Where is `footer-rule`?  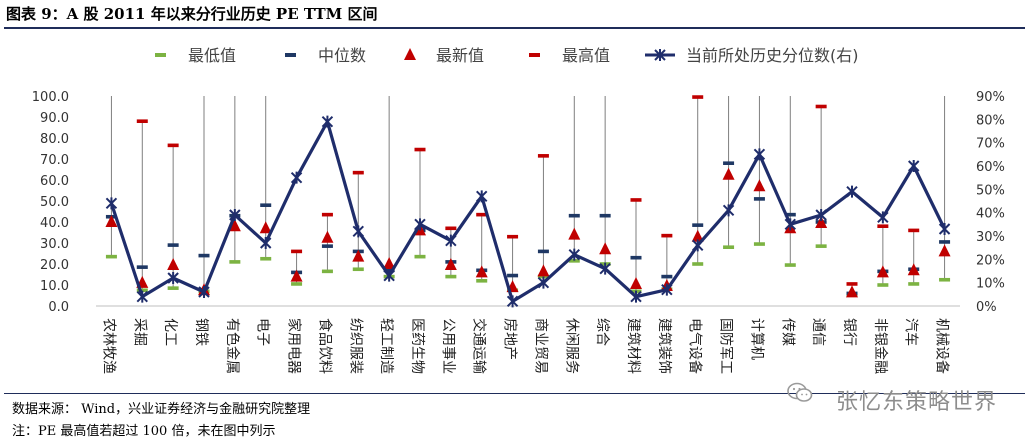
footer-rule is located at coordinates (514, 393).